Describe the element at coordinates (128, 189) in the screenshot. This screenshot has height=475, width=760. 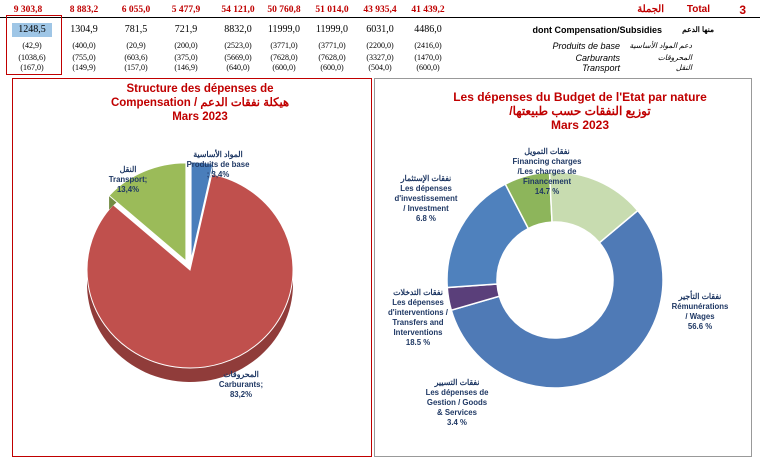
I see `label-pct: 13,4%` at that location.